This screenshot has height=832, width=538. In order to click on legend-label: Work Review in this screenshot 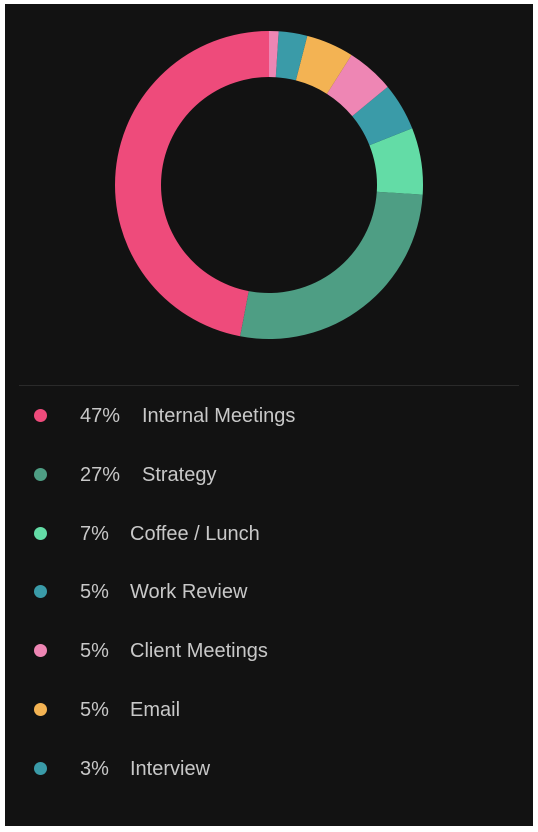, I will do `click(189, 592)`.